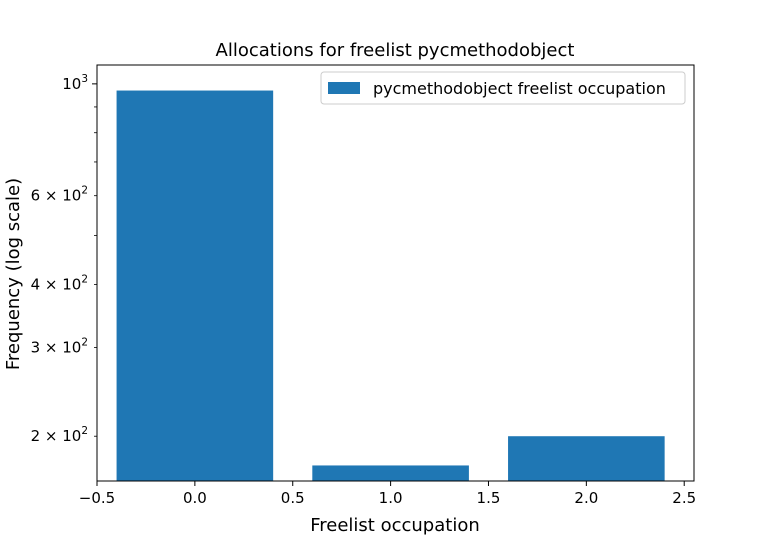 The width and height of the screenshot is (770, 542). Describe the element at coordinates (586, 498) in the screenshot. I see `x-tick-label: 2.0` at that location.